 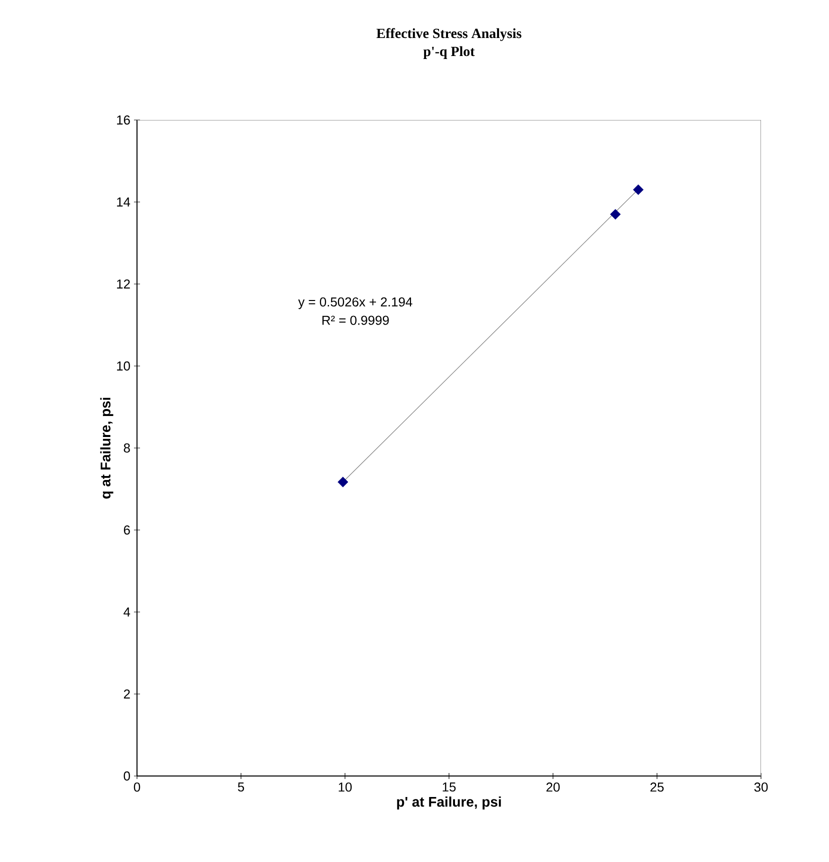 I want to click on y-tick-label: 10, so click(x=123, y=366).